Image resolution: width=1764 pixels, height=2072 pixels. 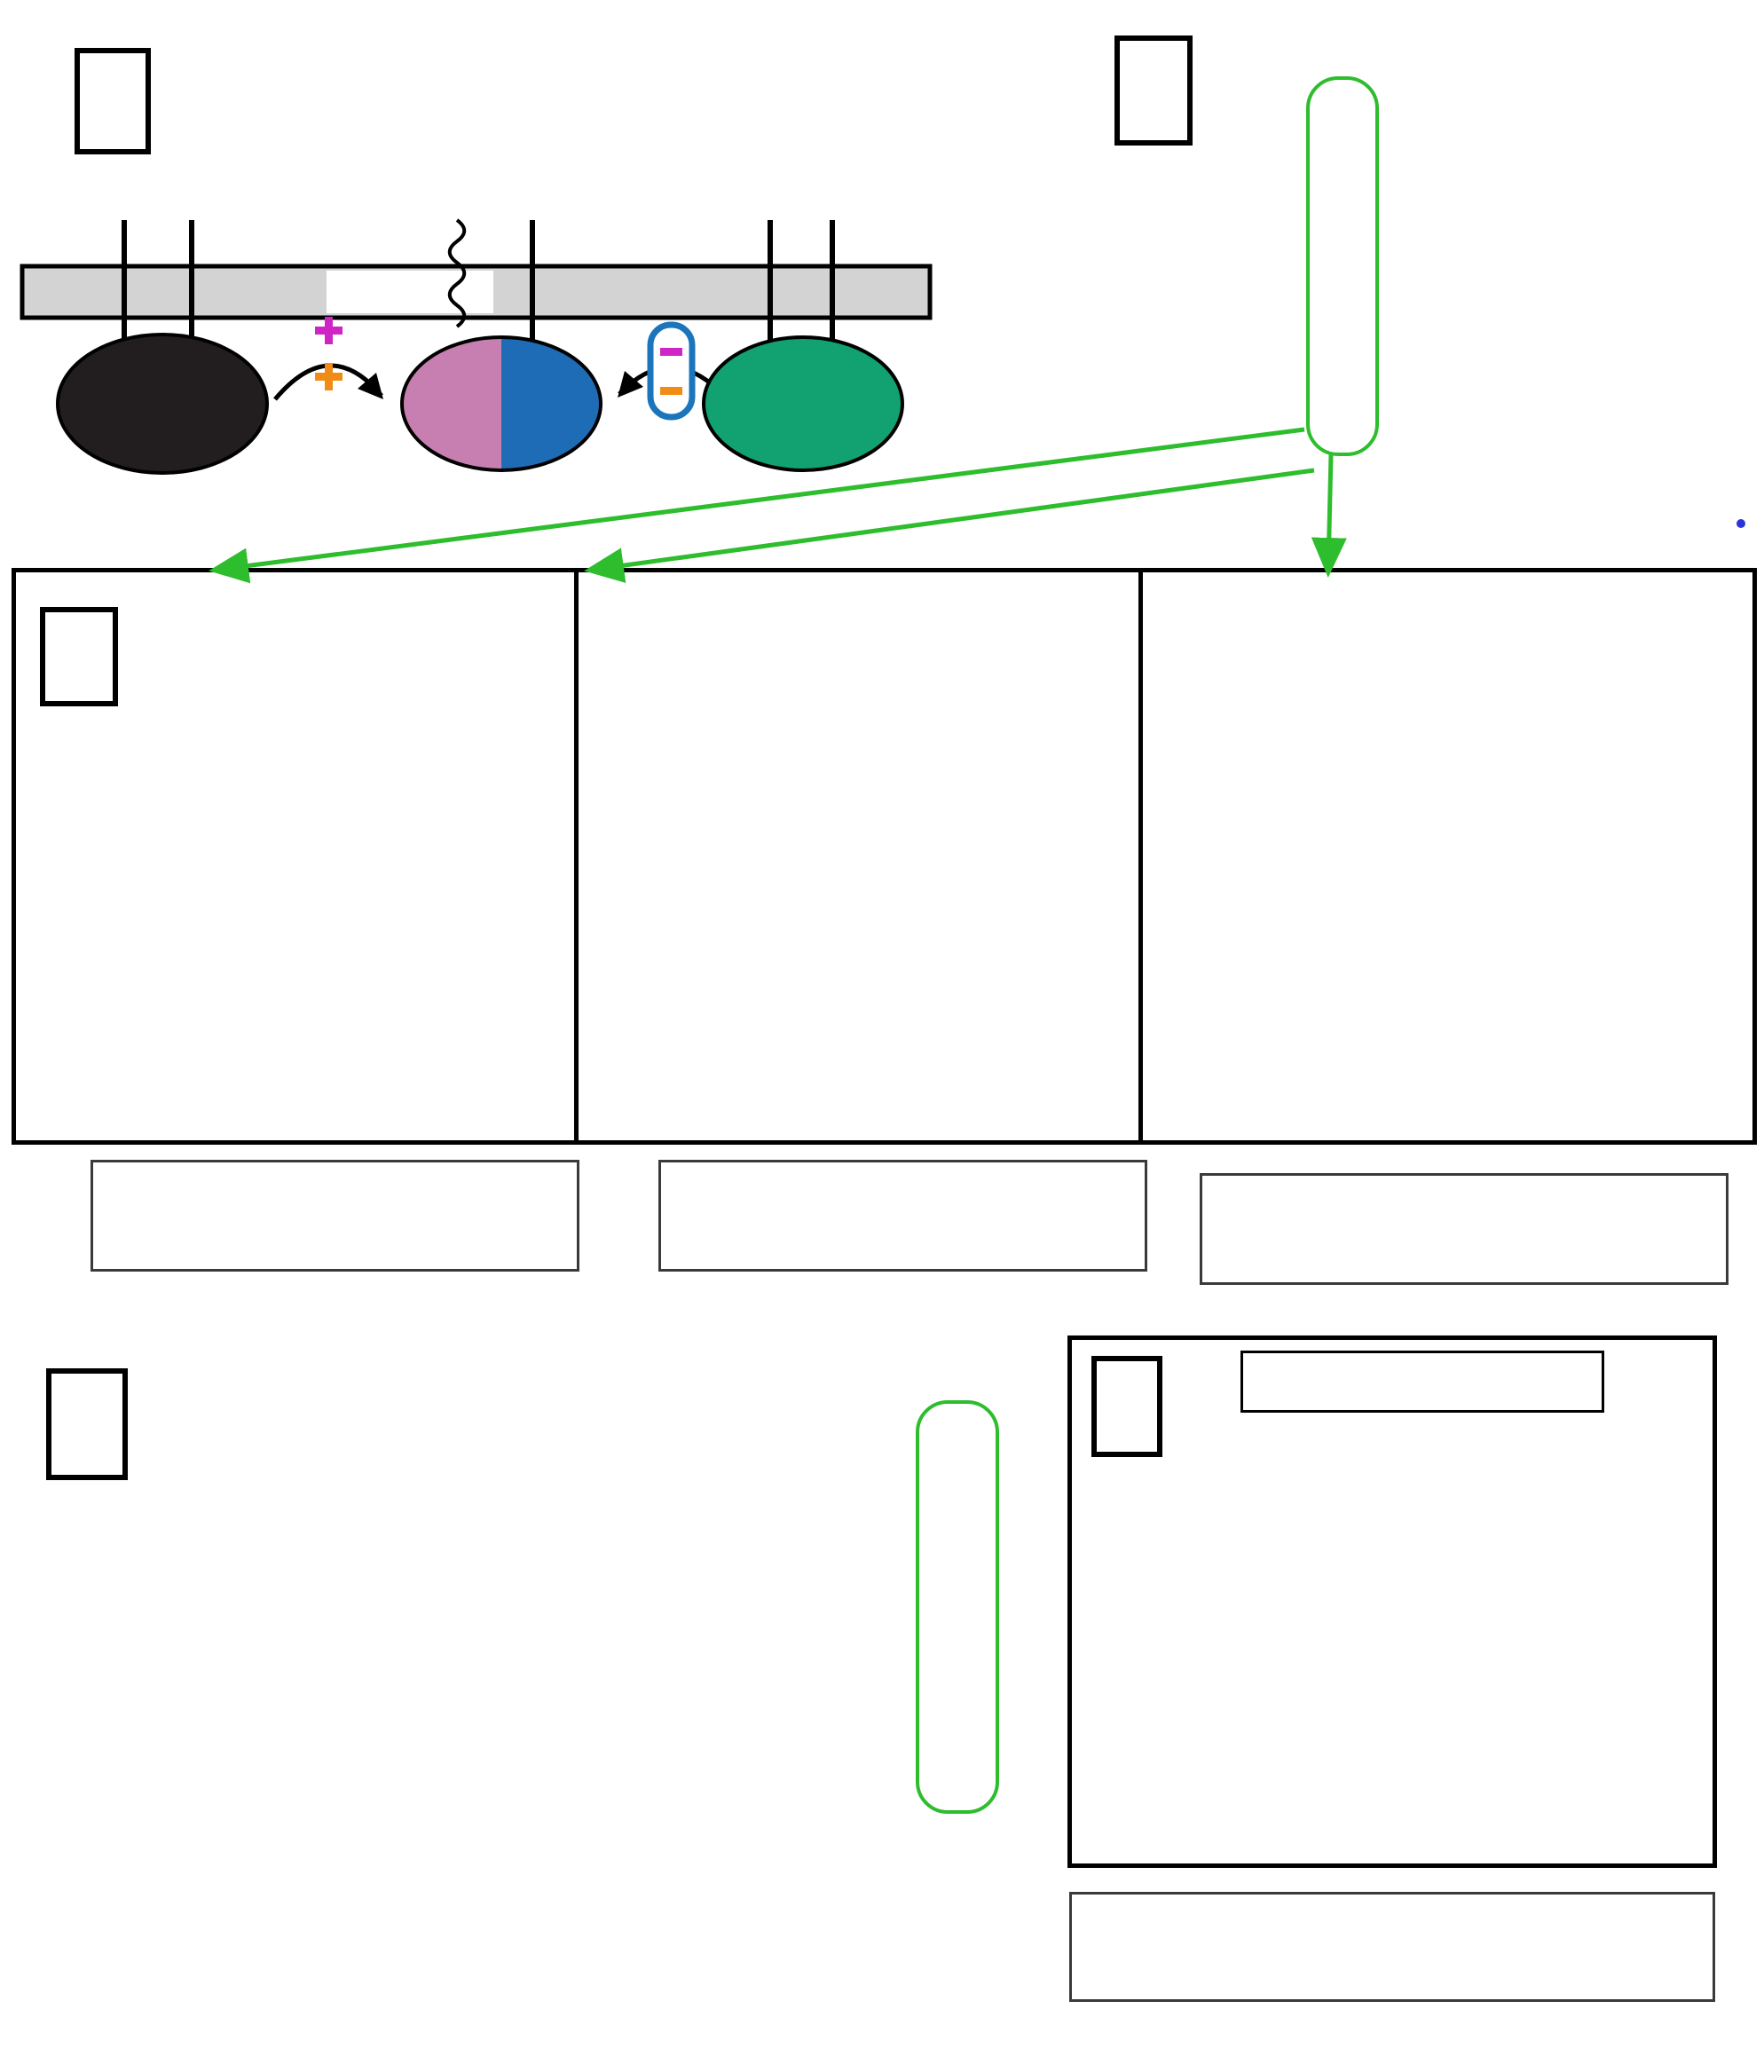 I want to click on inhibition-pill, so click(x=671, y=371).